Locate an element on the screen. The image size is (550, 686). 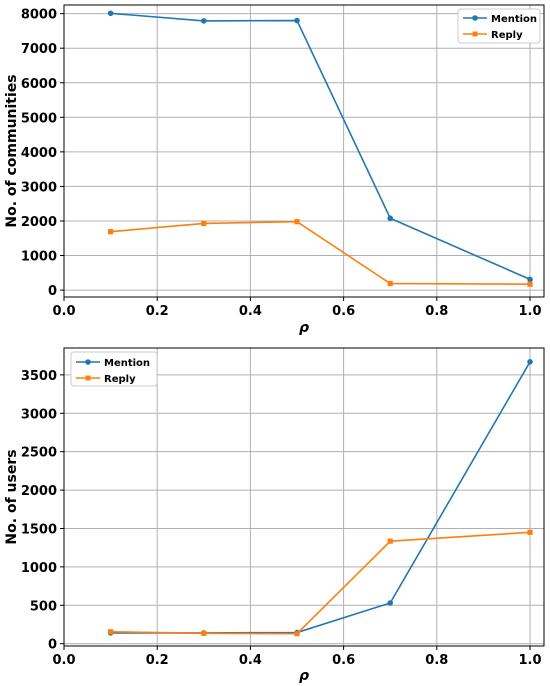
y-axis-title: No. of users is located at coordinates (12, 496).